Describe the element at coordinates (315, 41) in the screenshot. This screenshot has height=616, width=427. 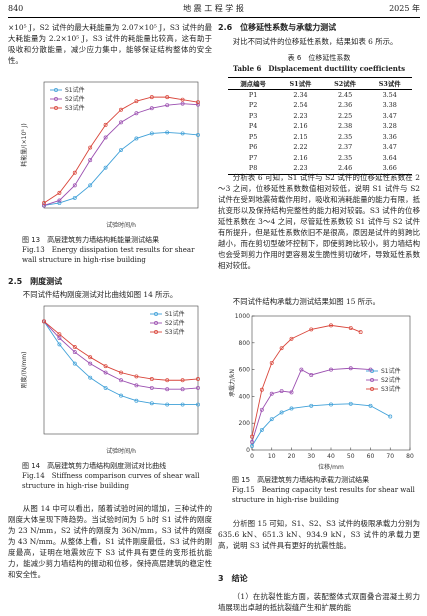
I see `paragraph: 对比不同试件的位移延性系数，结果如表 6 所示。` at that location.